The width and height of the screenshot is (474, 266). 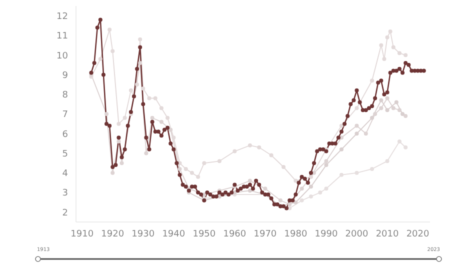 What do you see at coordinates (326, 234) in the screenshot?
I see `x-tick-label: 1990` at bounding box center [326, 234].